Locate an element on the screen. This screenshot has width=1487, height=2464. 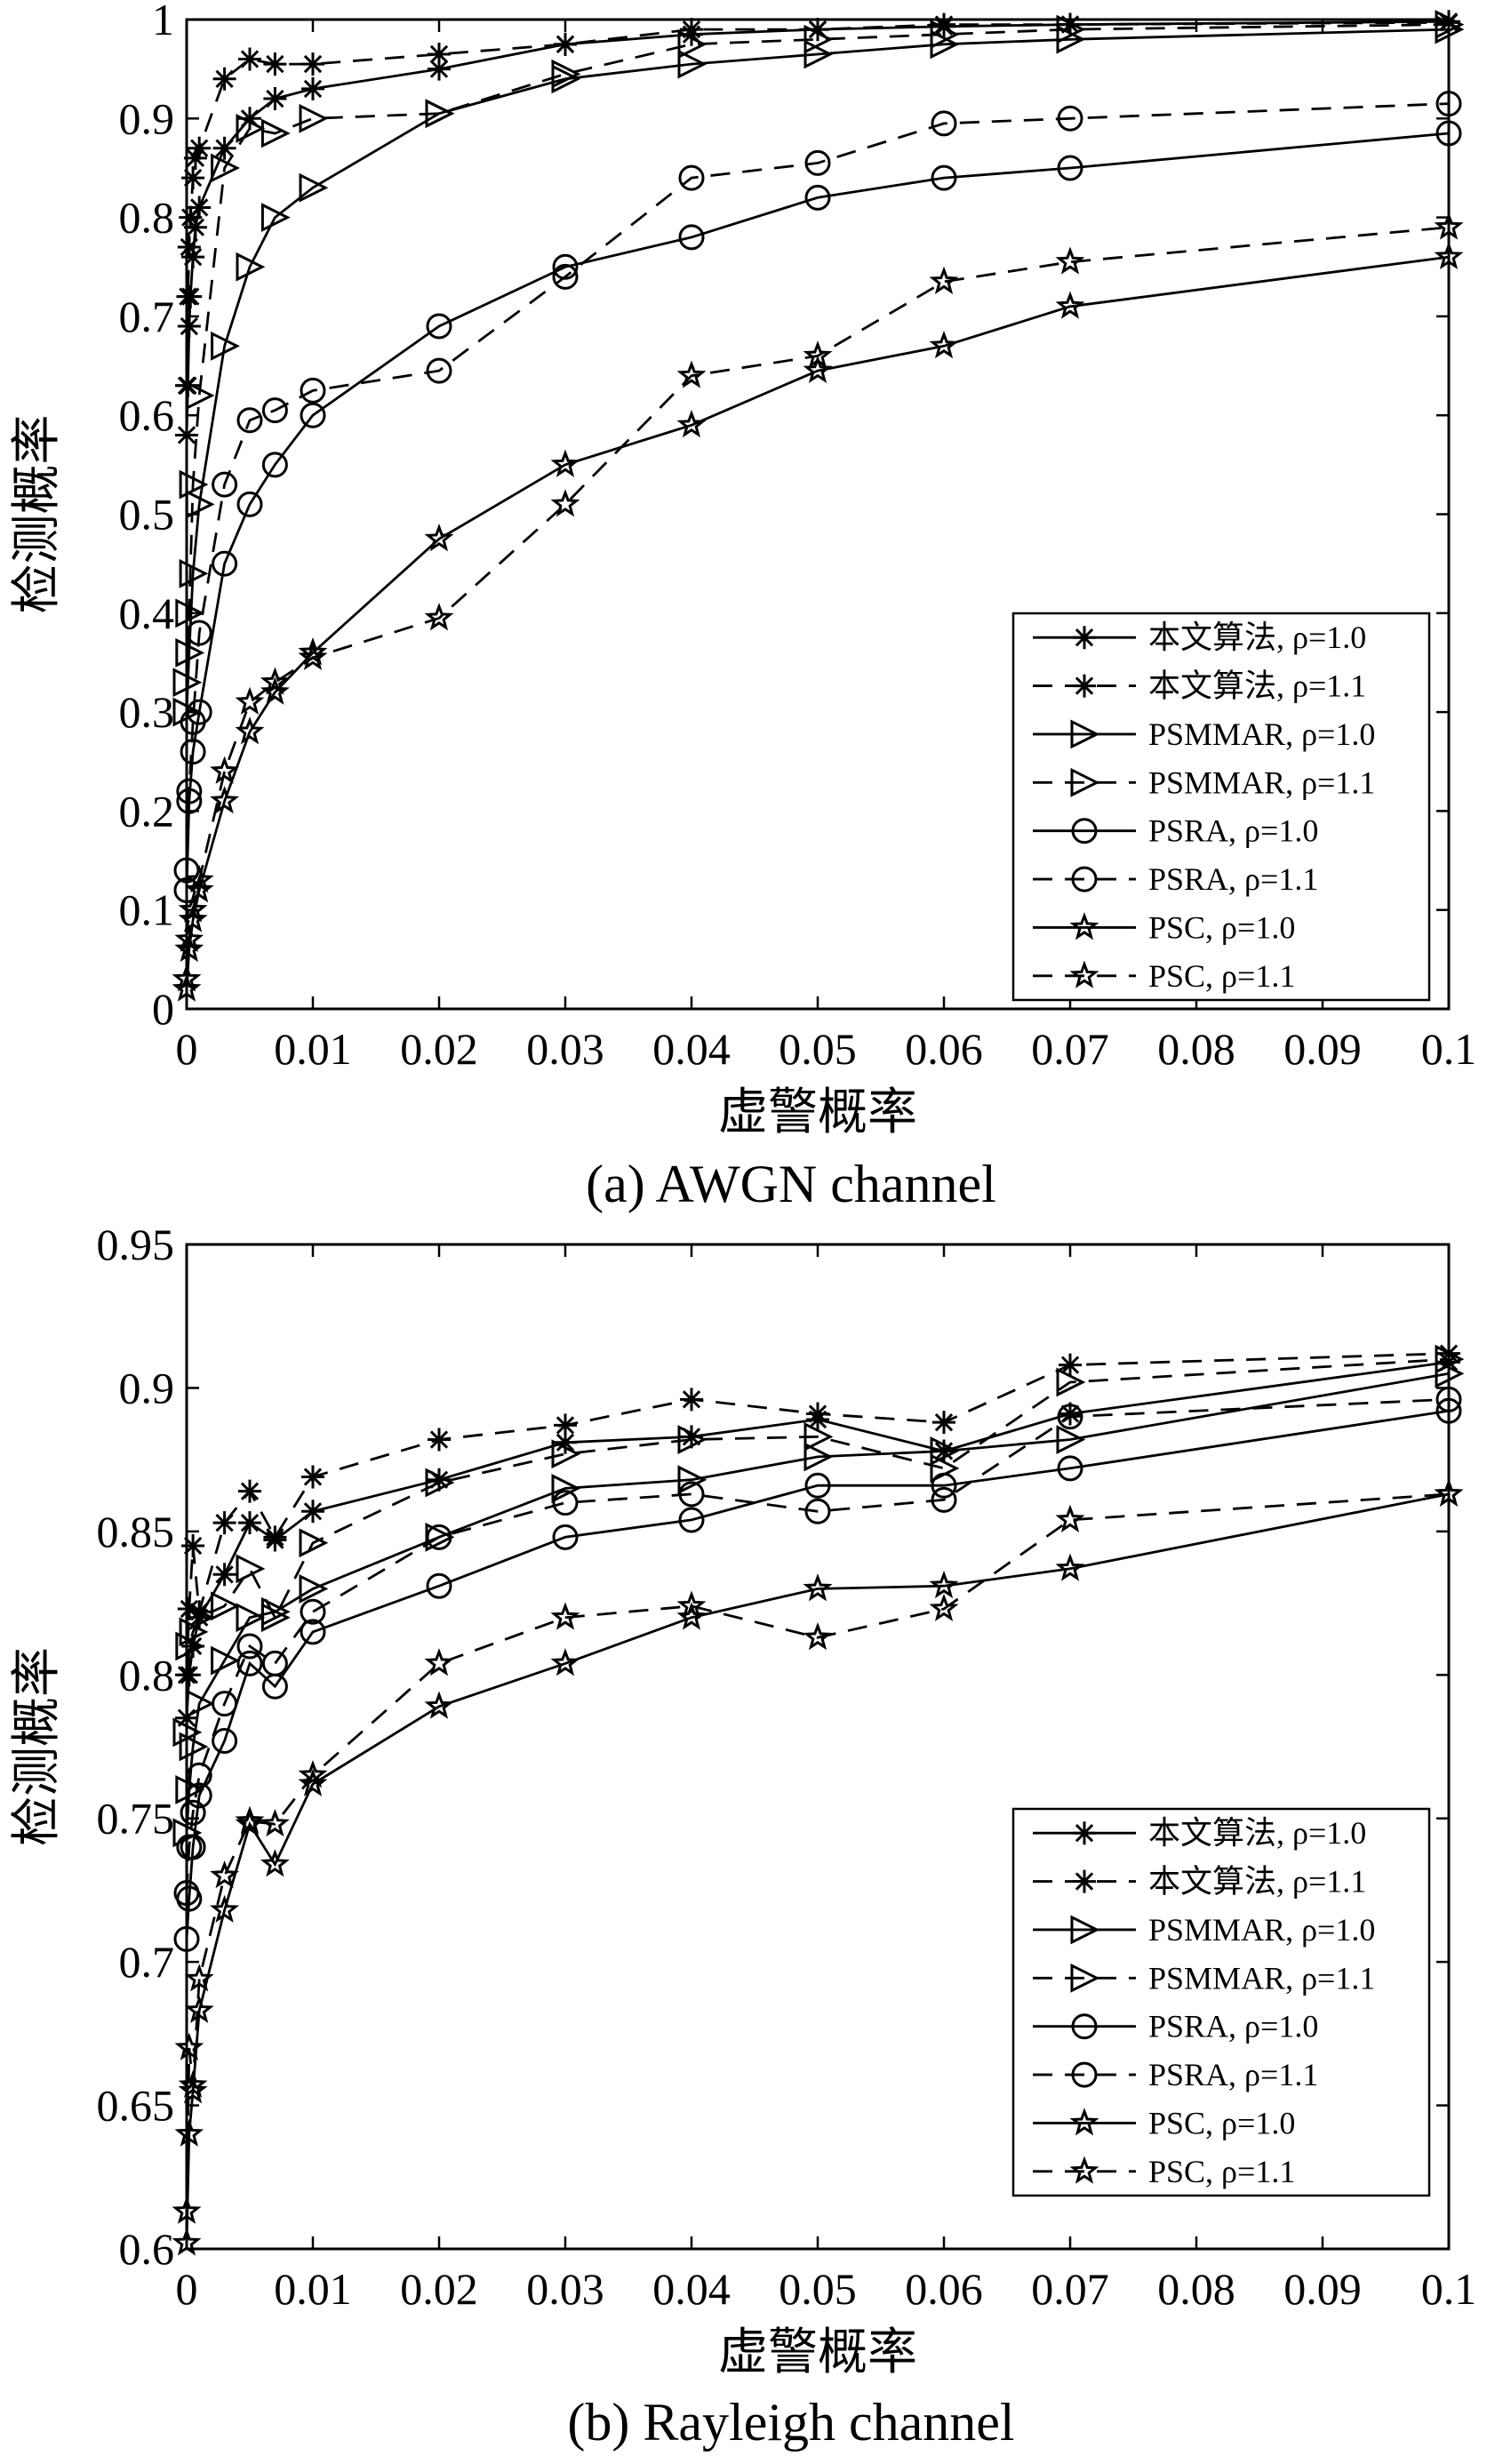
x-tick-label: 0.1 is located at coordinates (1449, 2289).